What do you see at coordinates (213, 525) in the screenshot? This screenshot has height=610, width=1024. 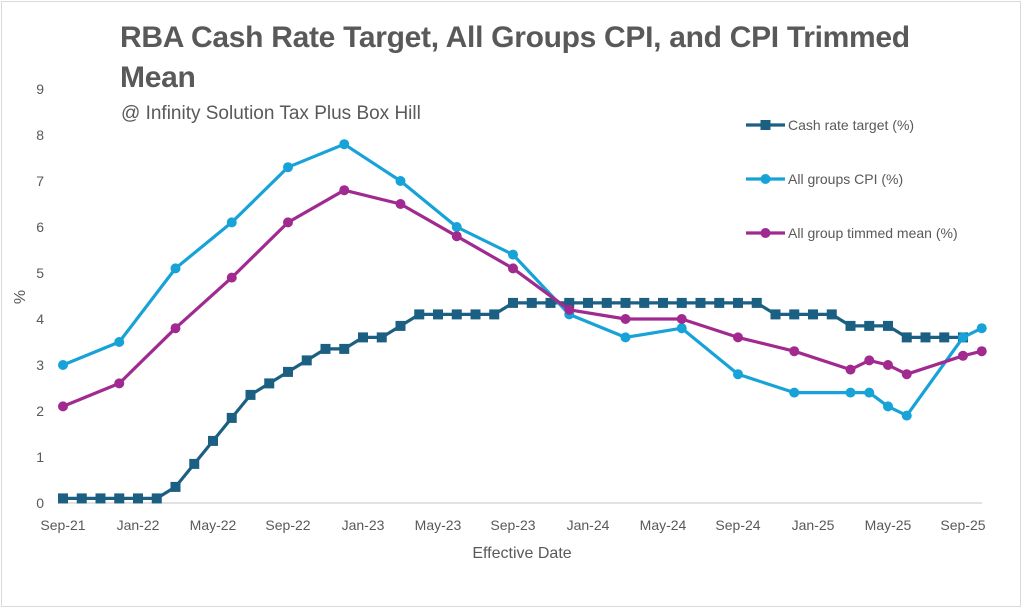 I see `x-tick-label: May-22` at bounding box center [213, 525].